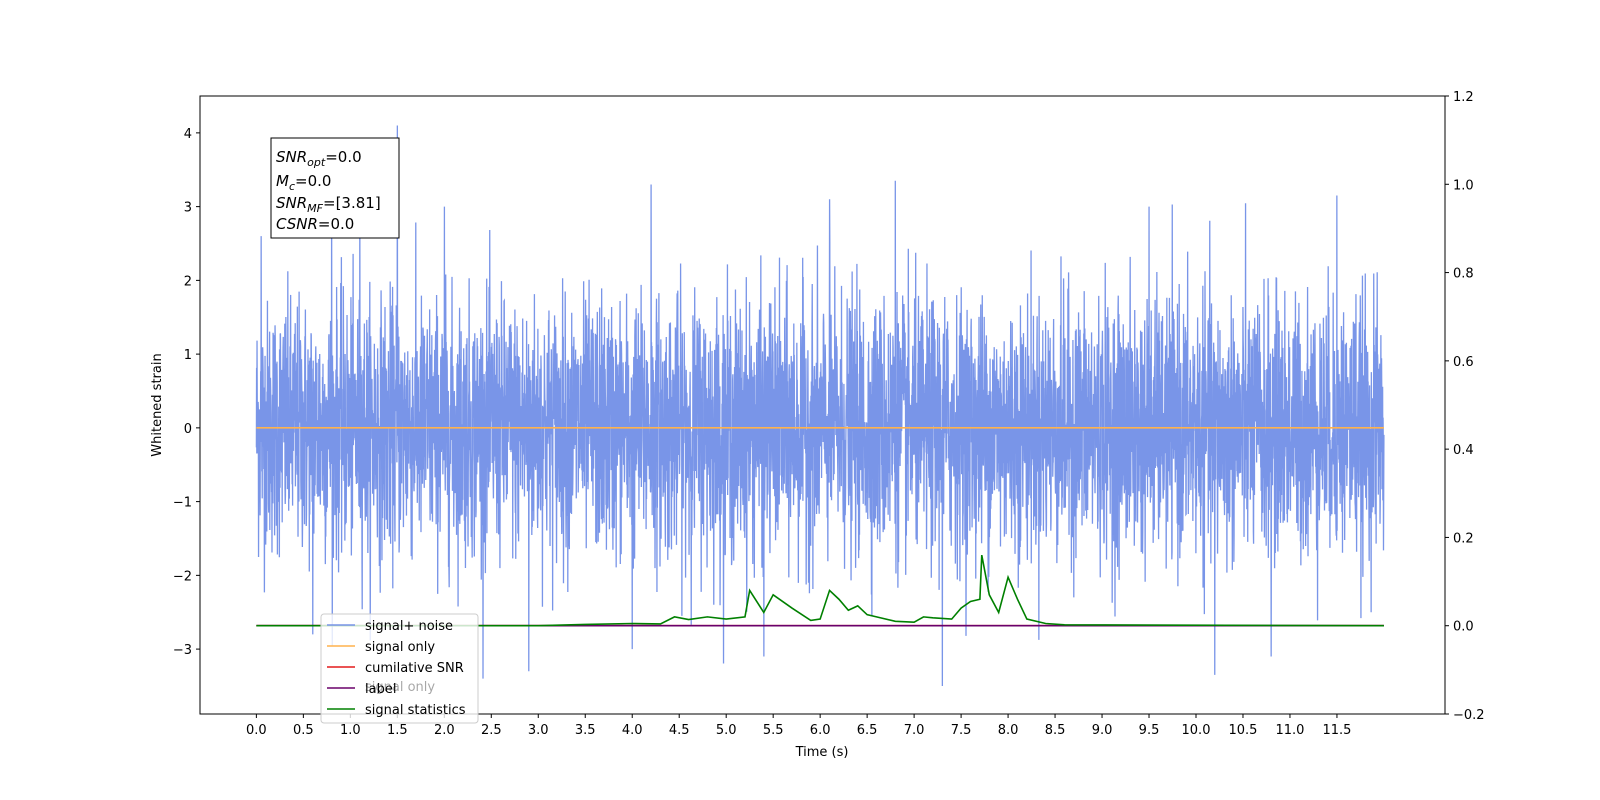 The width and height of the screenshot is (1600, 800). What do you see at coordinates (188, 429) in the screenshot?
I see `y-tick-label: 0` at bounding box center [188, 429].